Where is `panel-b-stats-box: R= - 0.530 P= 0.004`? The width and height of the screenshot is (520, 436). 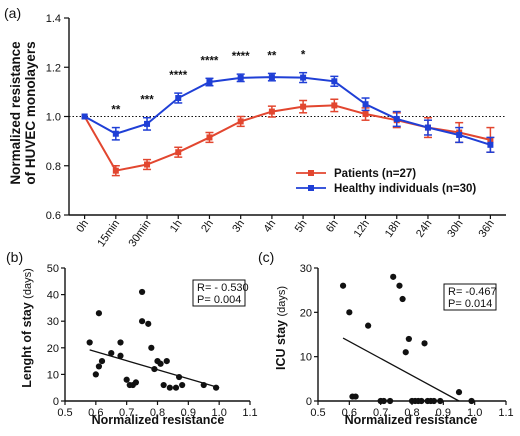
panel-b-stats-box: R= - 0.530 P= 0.004 is located at coordinates (220, 293).